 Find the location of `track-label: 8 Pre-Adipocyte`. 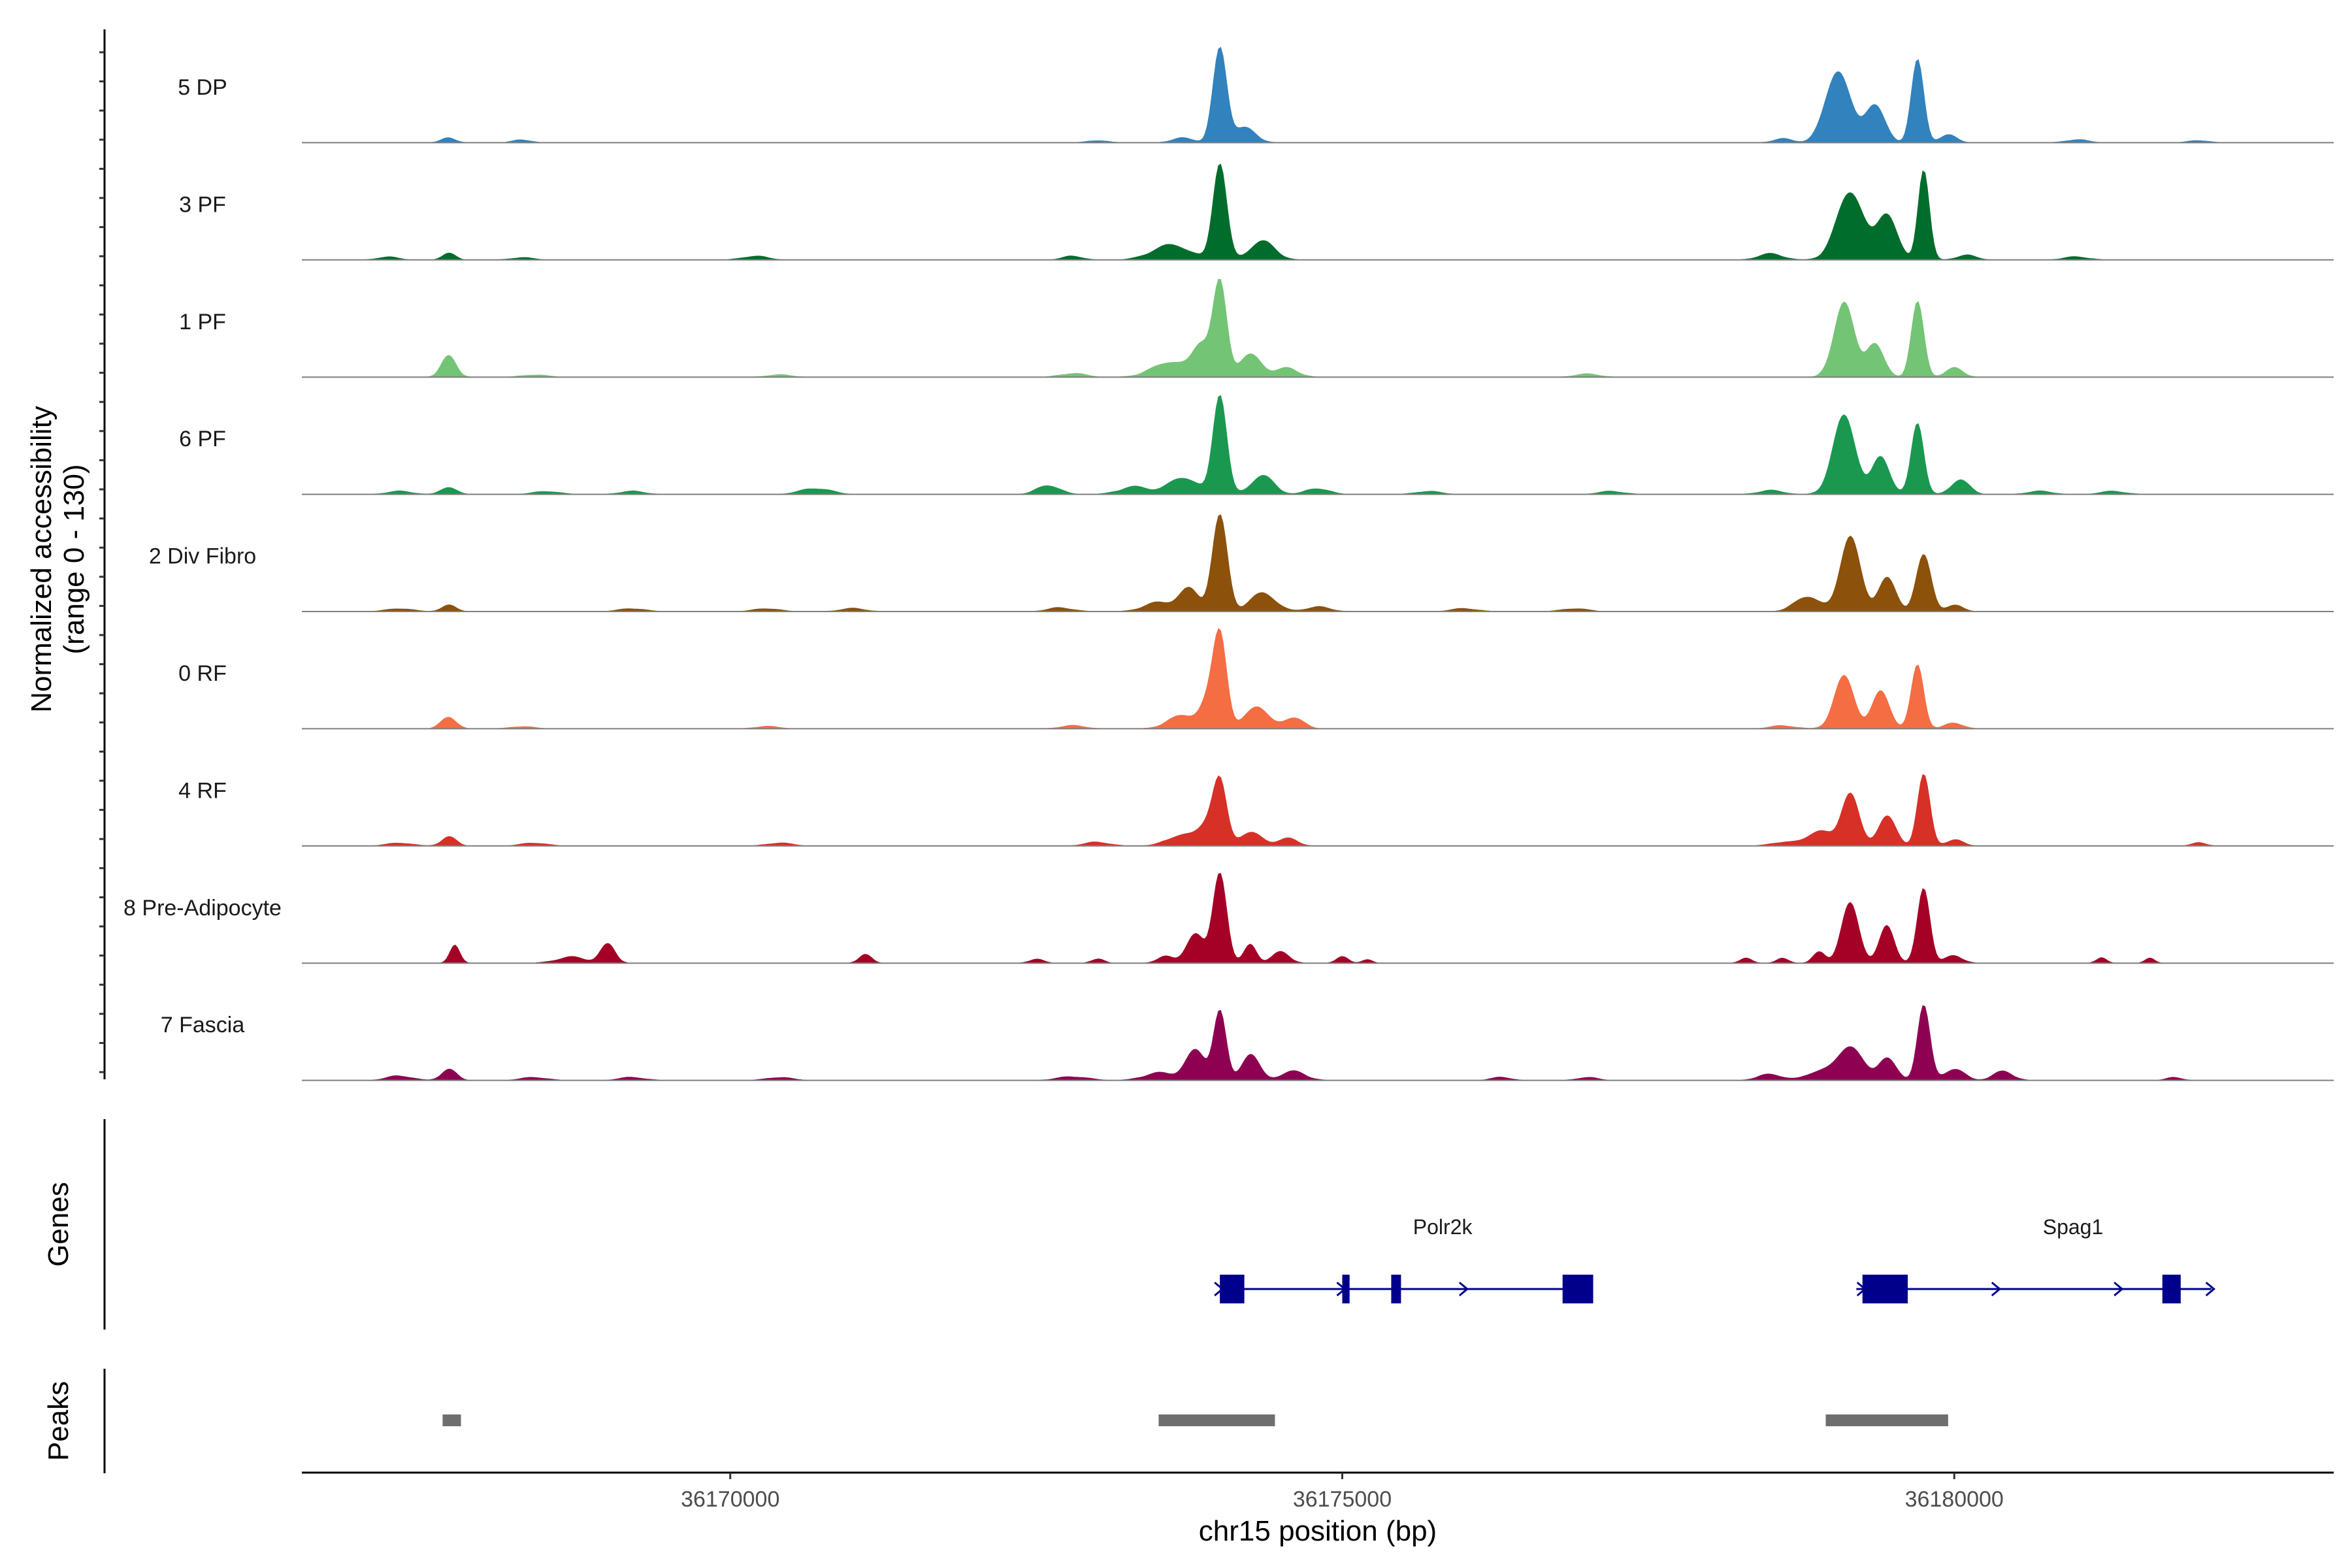

track-label: 8 Pre-Adipocyte is located at coordinates (202, 908).